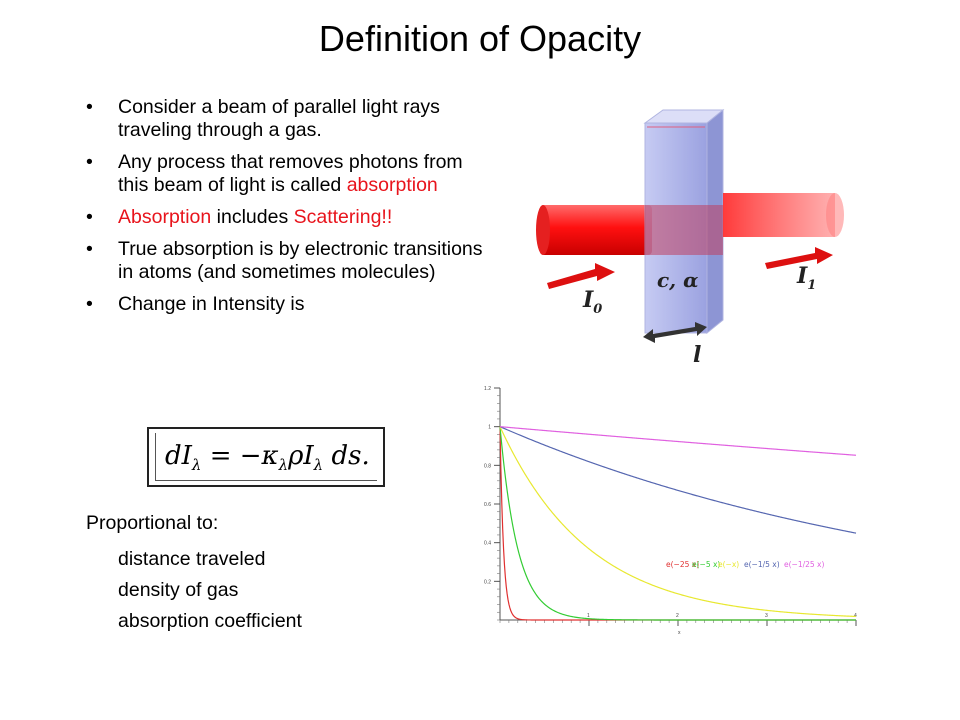  Describe the element at coordinates (728, 564) in the screenshot. I see `legend-entry: e(−x)` at that location.